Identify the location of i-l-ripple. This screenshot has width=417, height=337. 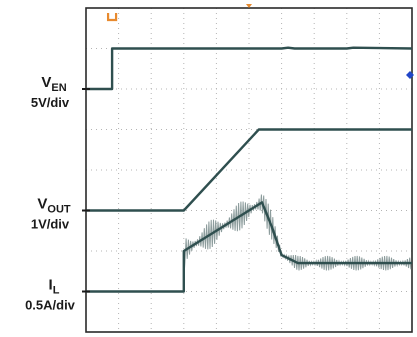
(297, 236).